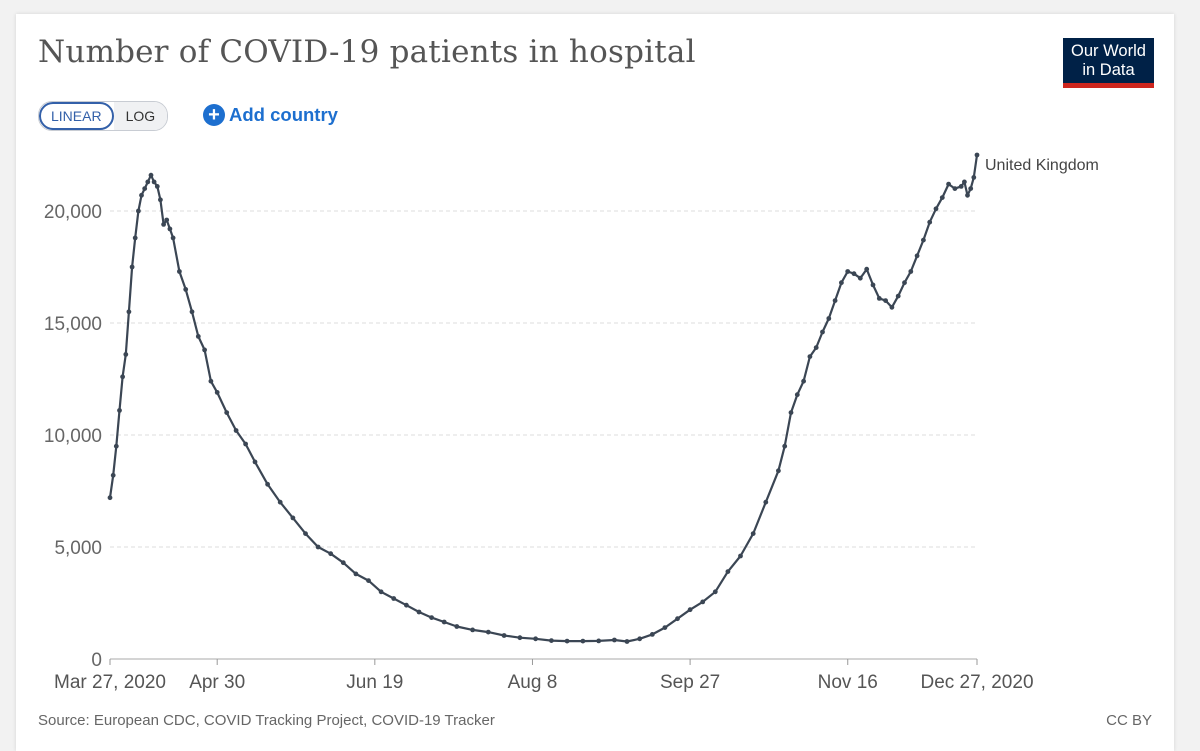 The height and width of the screenshot is (751, 1200). What do you see at coordinates (1108, 63) in the screenshot?
I see `our-world-in-data-logo: Our World in Data` at bounding box center [1108, 63].